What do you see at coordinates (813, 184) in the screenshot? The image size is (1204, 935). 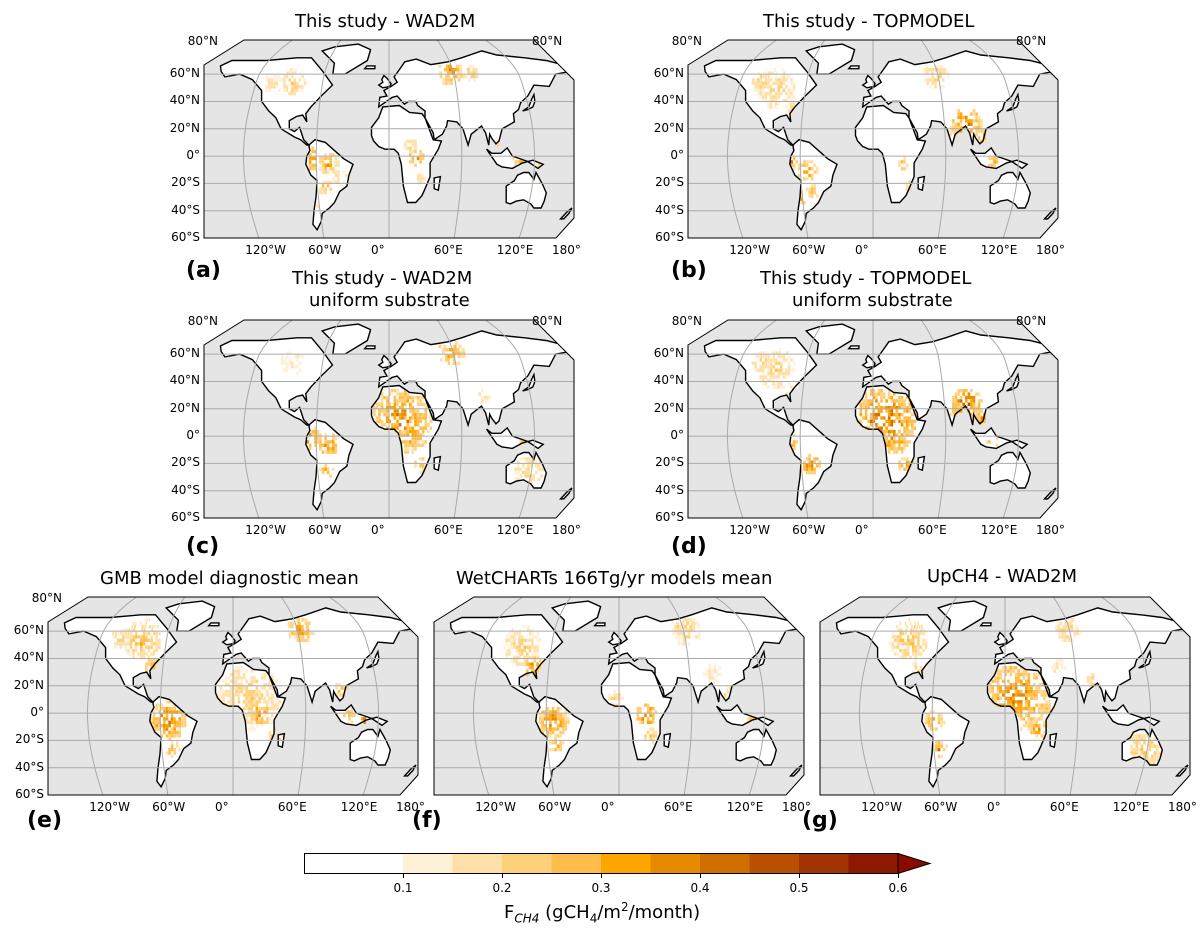 I see `land-mass` at bounding box center [813, 184].